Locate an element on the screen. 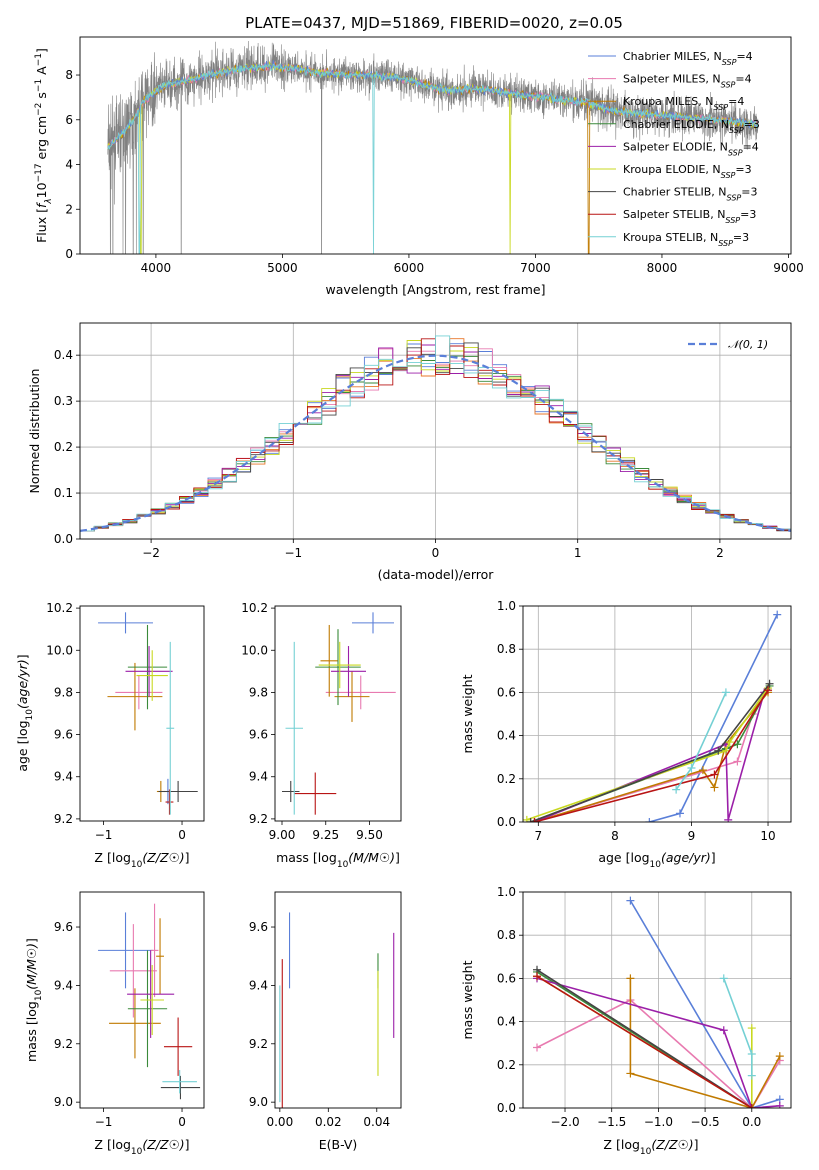 This screenshot has height=1170, width=819. legend-label: Salpeter STELIB, NSSP=3 is located at coordinates (689, 216).